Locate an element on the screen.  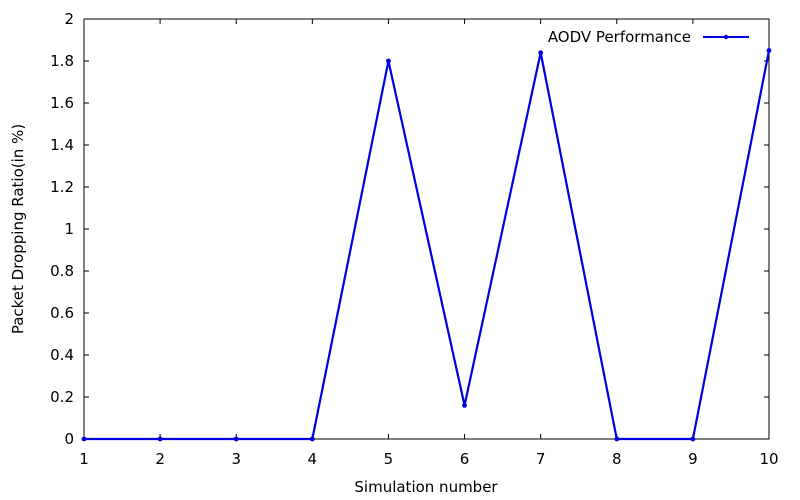
y-tick-label: 1.4 is located at coordinates (62, 145).